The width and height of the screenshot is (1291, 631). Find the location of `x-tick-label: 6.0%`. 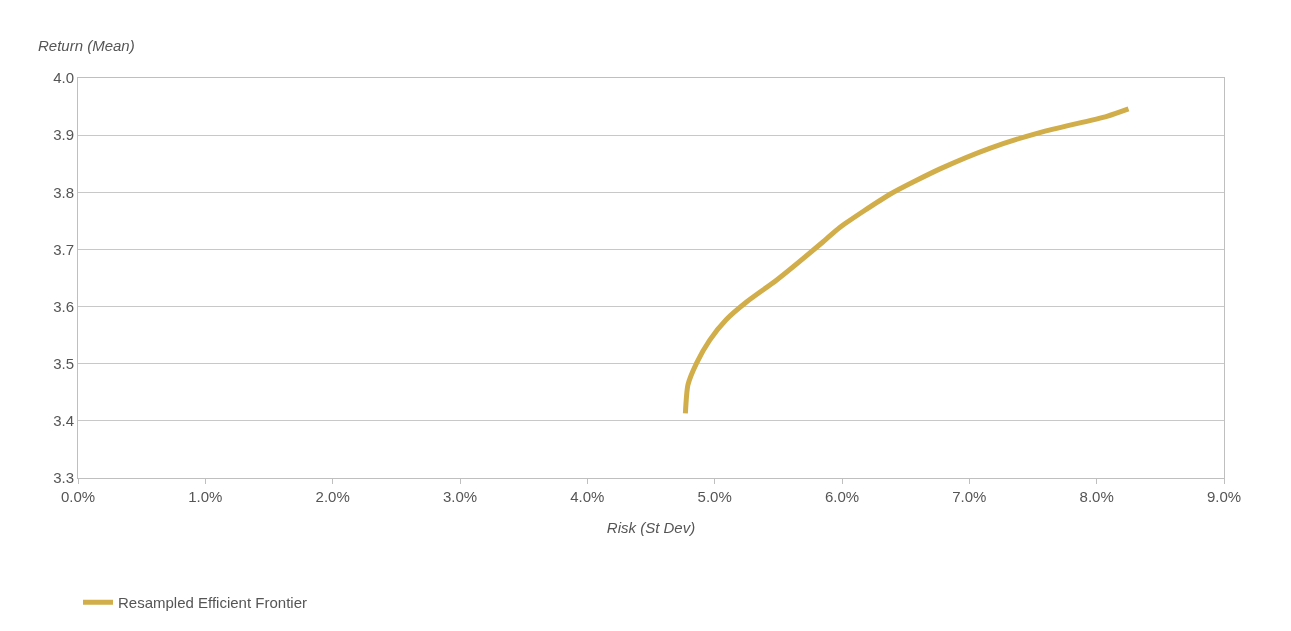

x-tick-label: 6.0% is located at coordinates (842, 496).